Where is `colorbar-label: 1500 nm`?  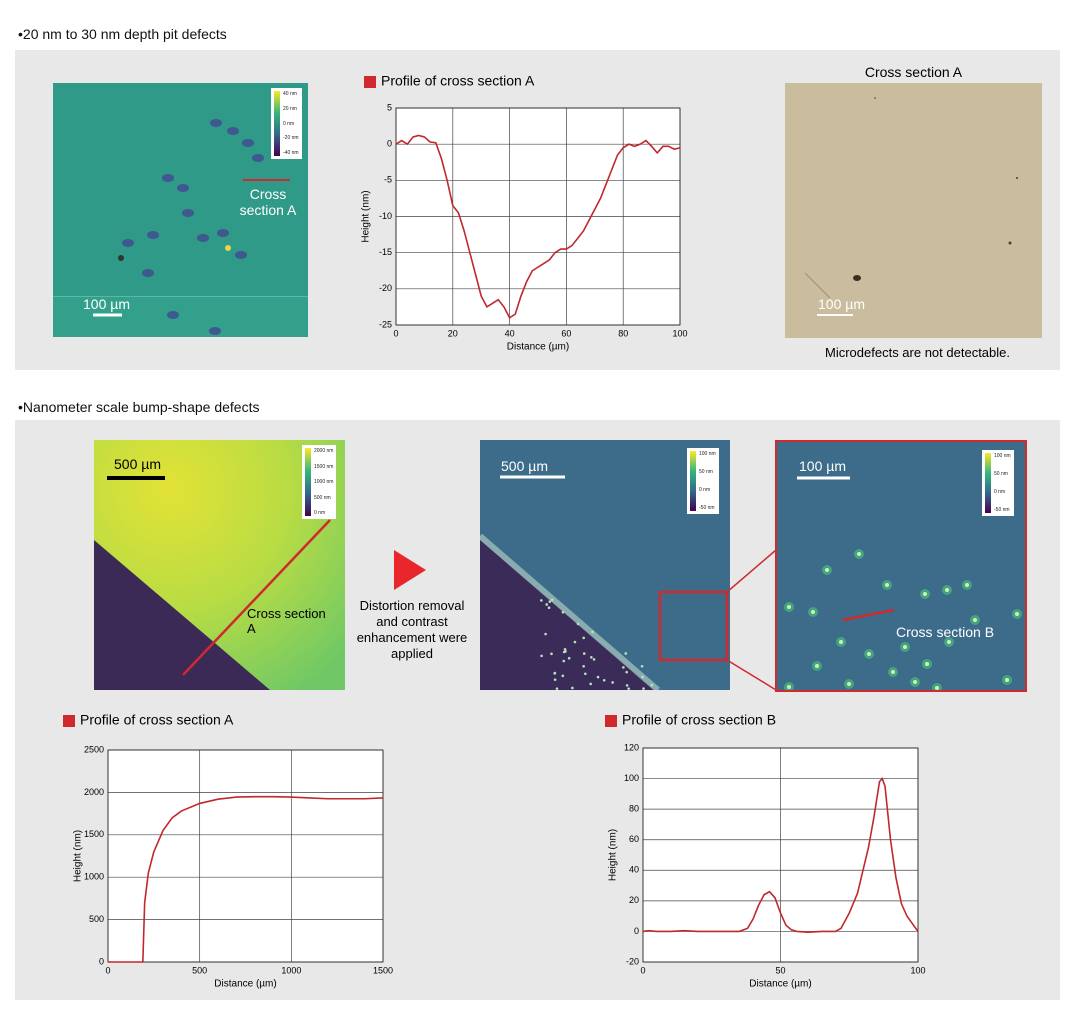 colorbar-label: 1500 nm is located at coordinates (324, 466).